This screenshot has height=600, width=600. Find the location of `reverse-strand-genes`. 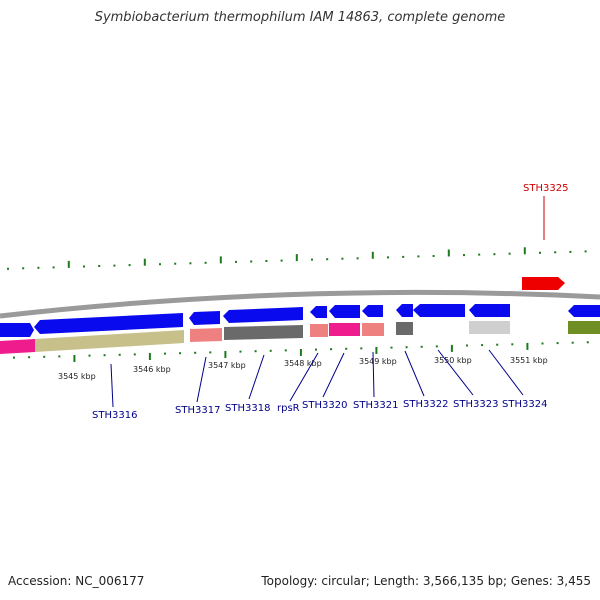

reverse-strand-genes is located at coordinates (300, 337).